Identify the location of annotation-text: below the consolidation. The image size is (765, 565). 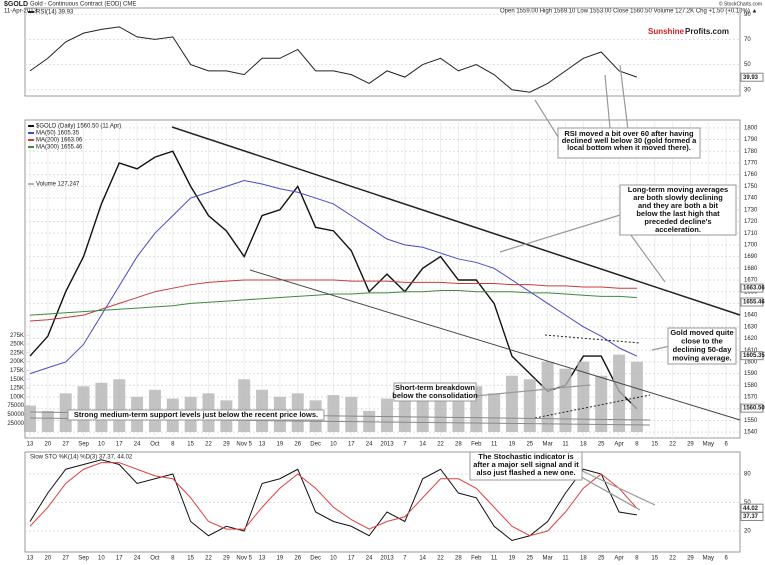
(435, 395).